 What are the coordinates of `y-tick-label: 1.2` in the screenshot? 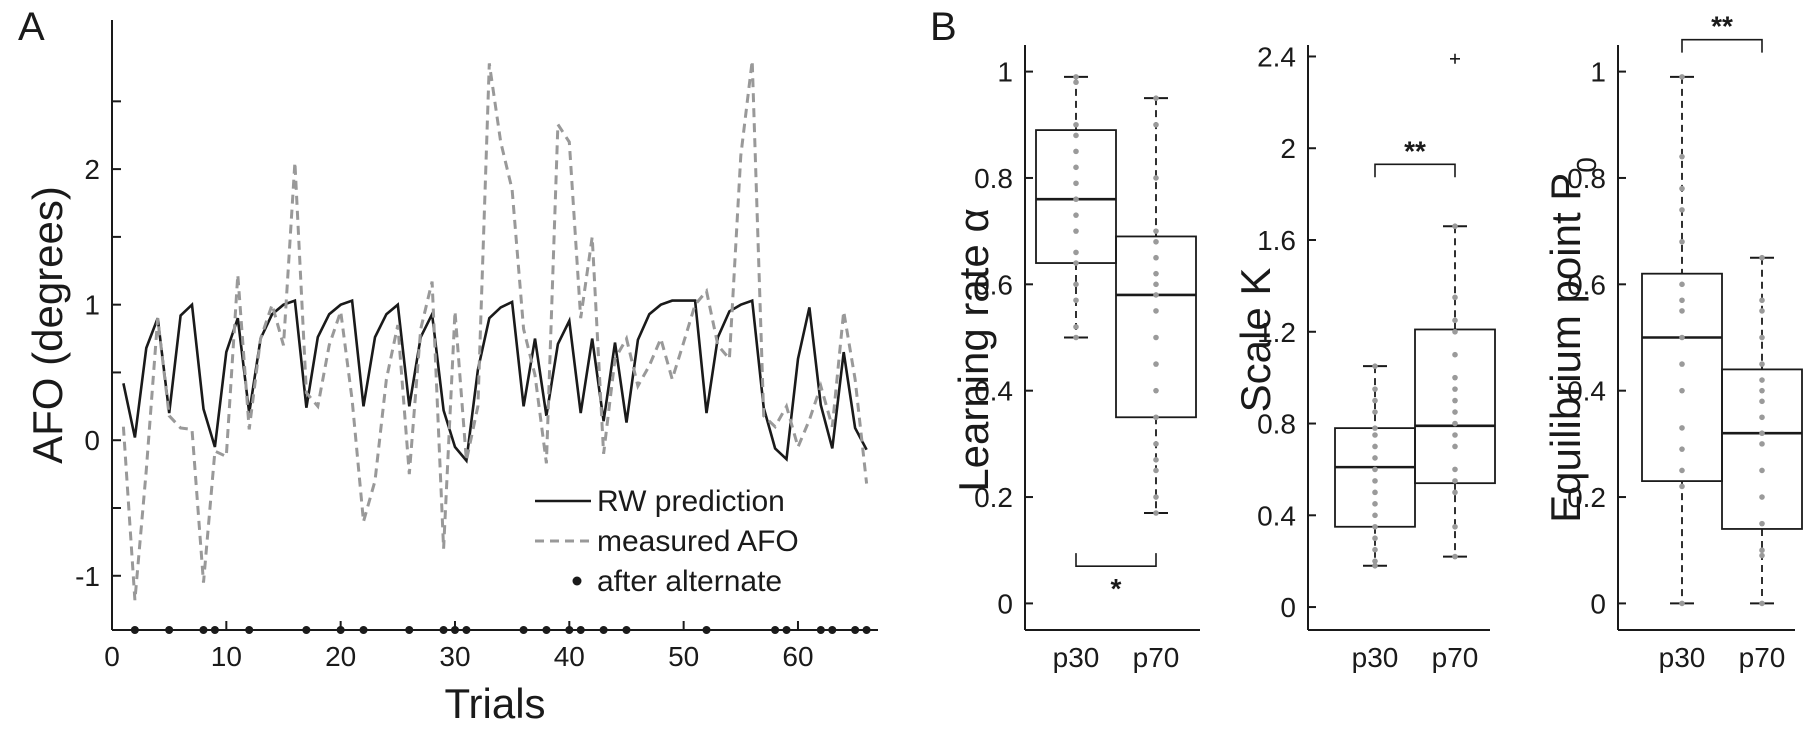 It's located at (1276, 332).